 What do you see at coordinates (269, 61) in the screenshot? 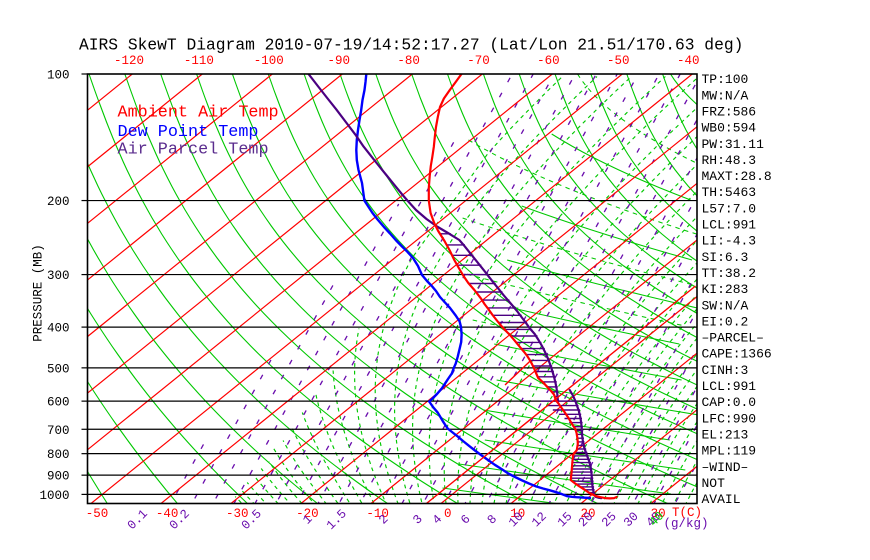
I see `svg-text: -100` at bounding box center [269, 61].